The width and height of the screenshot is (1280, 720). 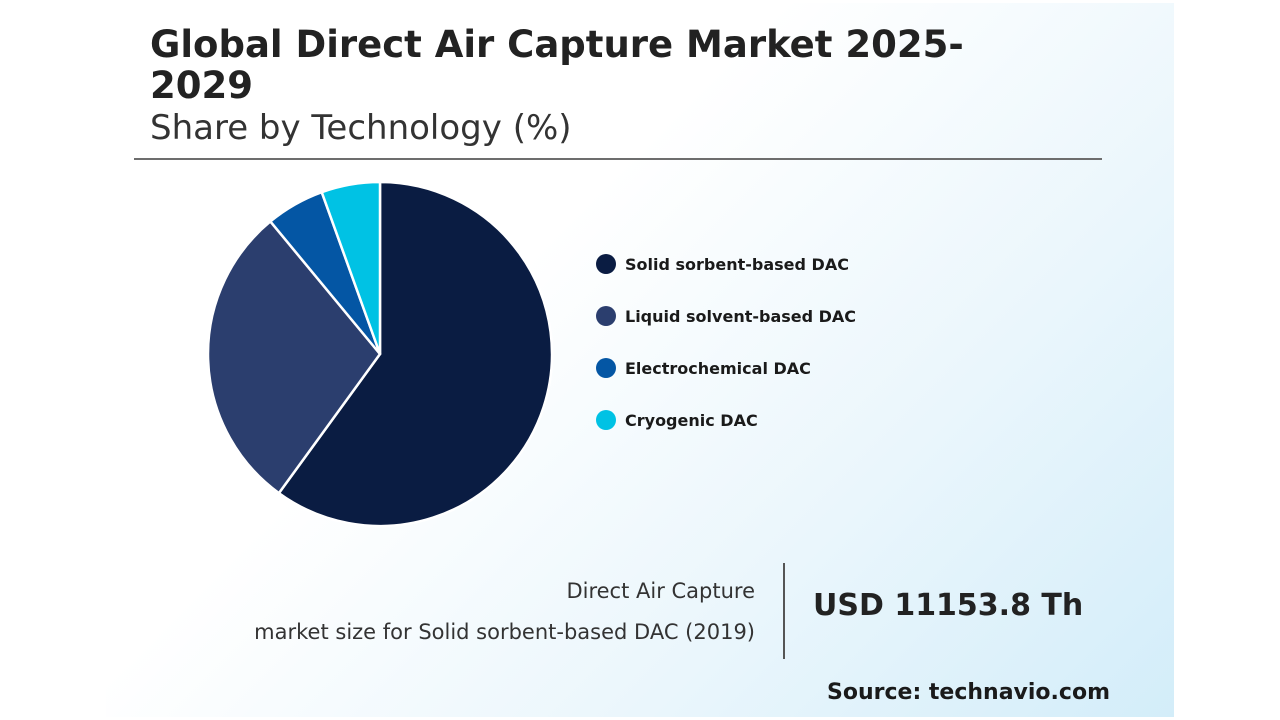 I want to click on source-label: Source: technavio.com, so click(x=968, y=692).